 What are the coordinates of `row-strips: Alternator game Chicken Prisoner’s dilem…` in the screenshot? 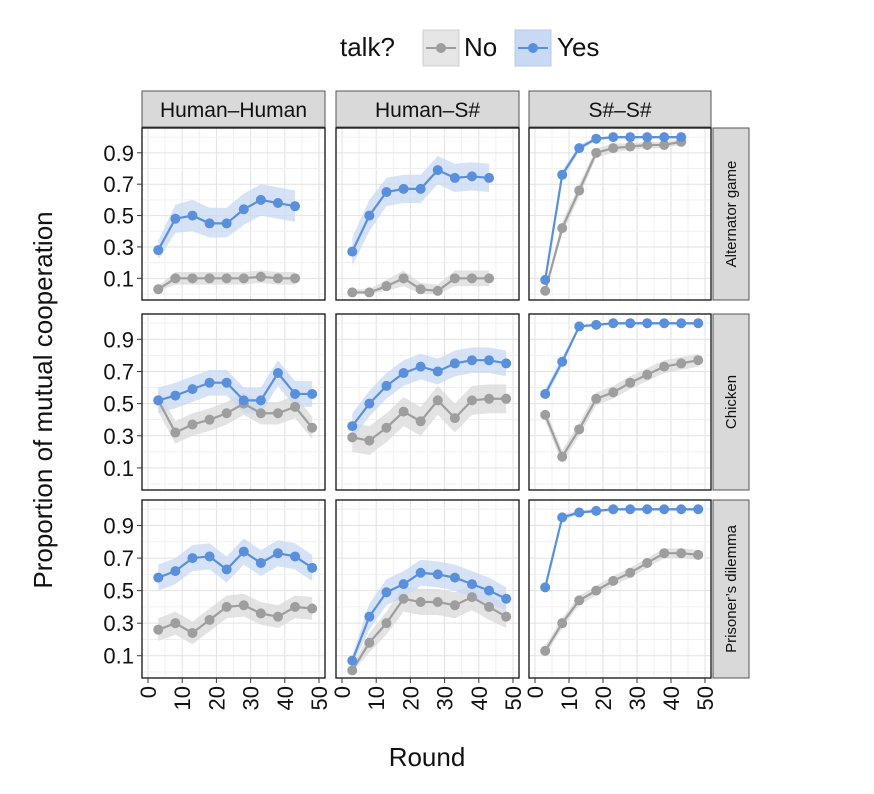 It's located at (731, 403).